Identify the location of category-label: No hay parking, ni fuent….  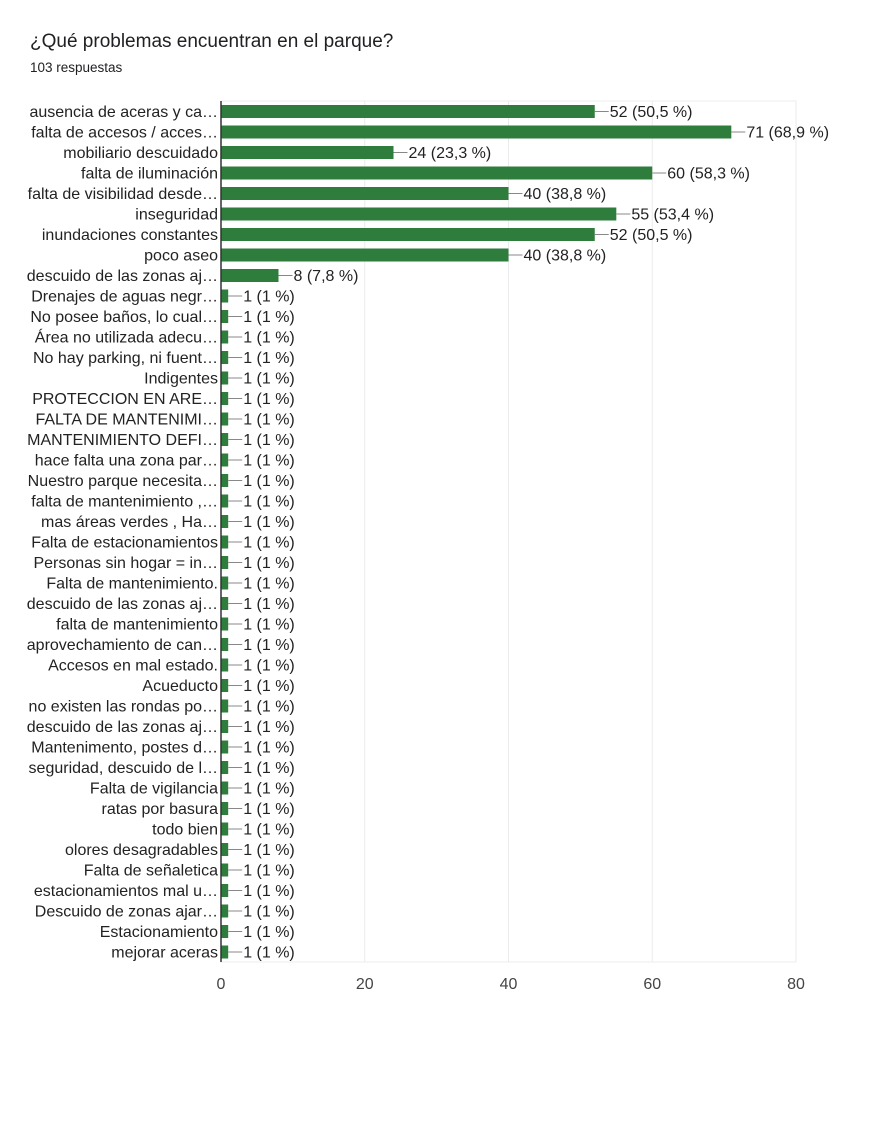
(125, 358).